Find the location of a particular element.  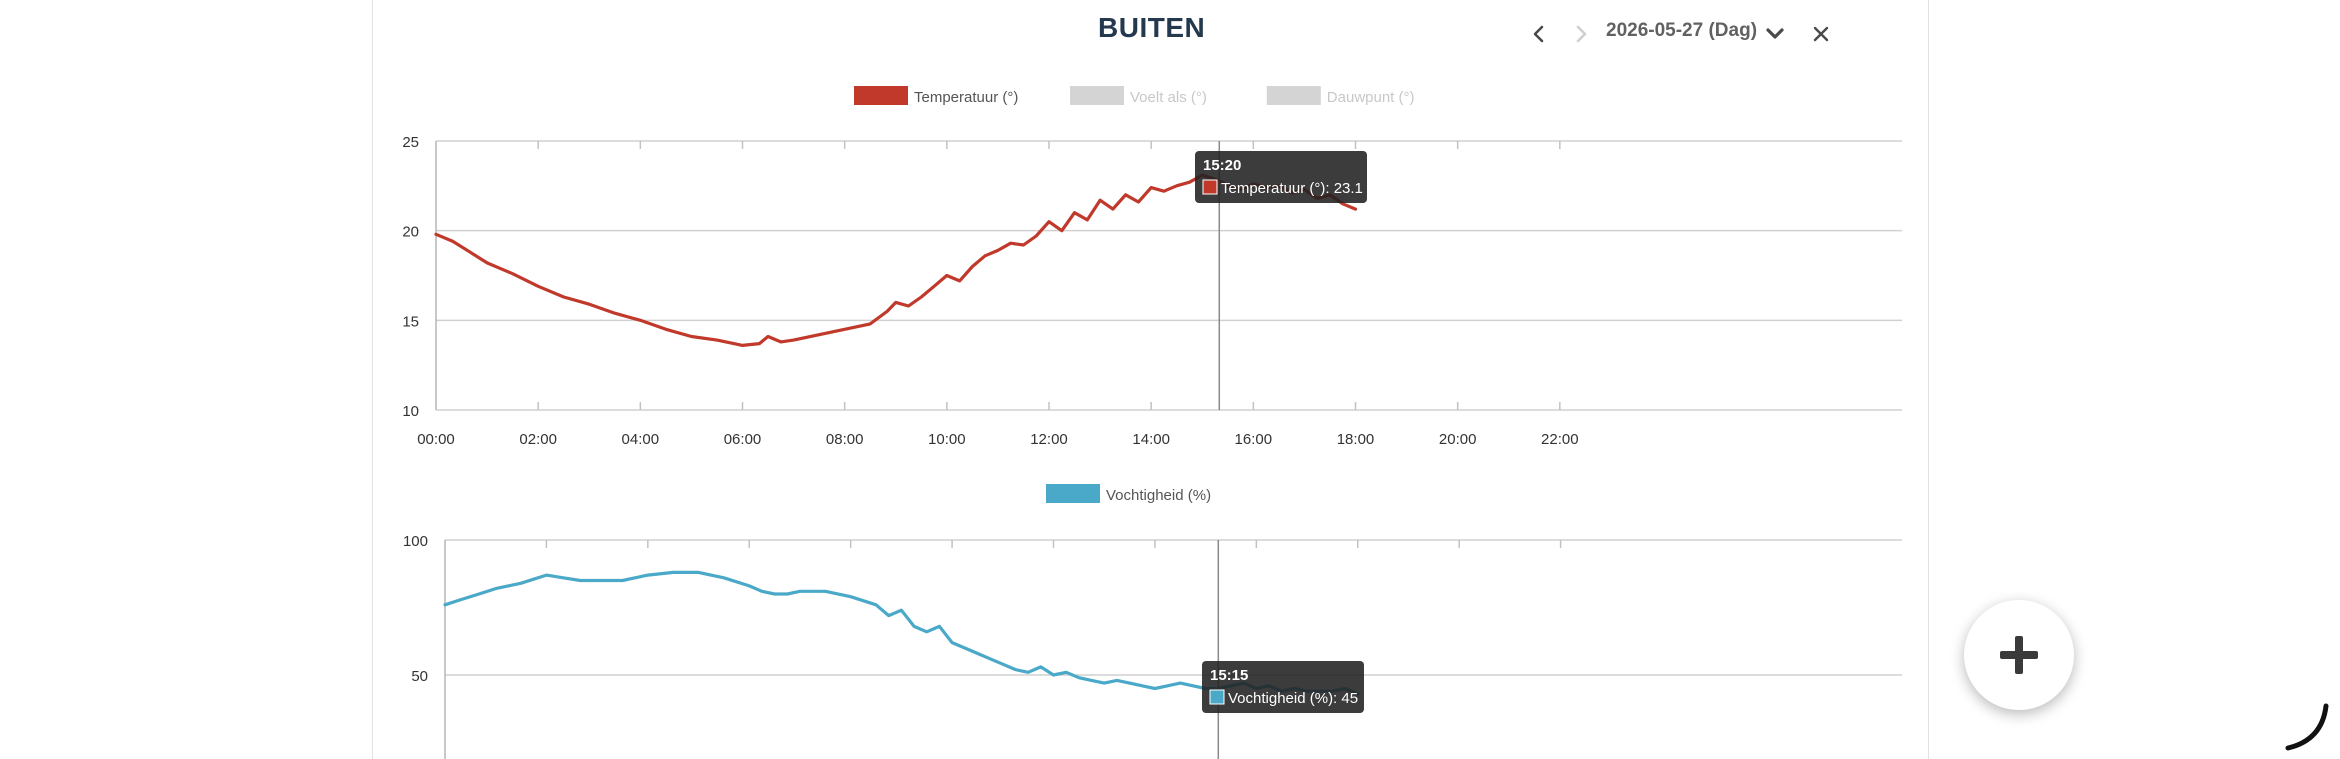

y-tick-label: 20 is located at coordinates (410, 232).